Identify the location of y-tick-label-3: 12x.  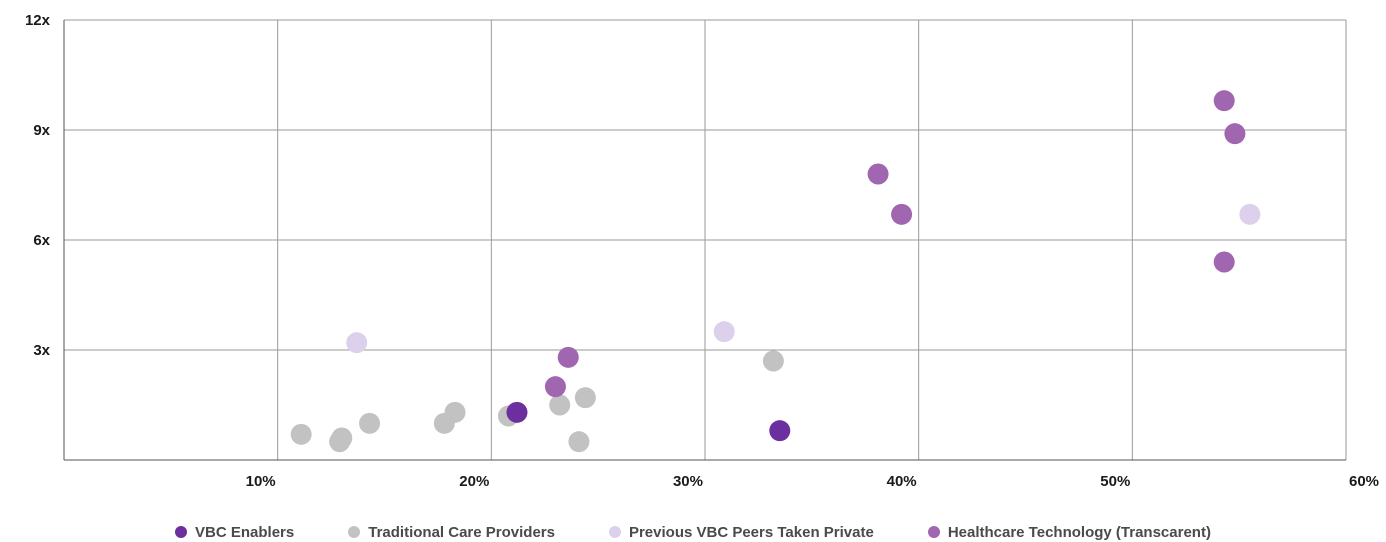
(38, 20).